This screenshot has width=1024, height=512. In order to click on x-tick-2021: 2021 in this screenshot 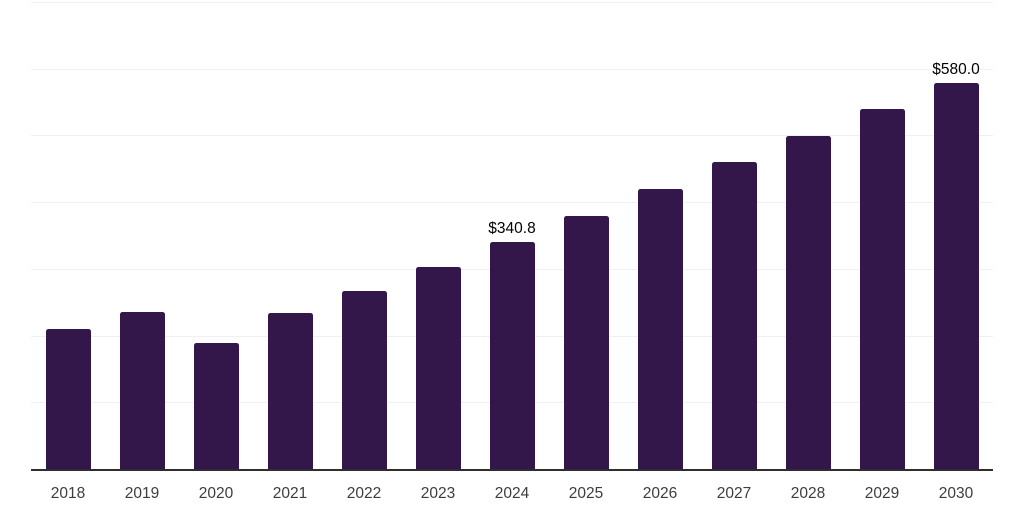, I will do `click(290, 493)`.